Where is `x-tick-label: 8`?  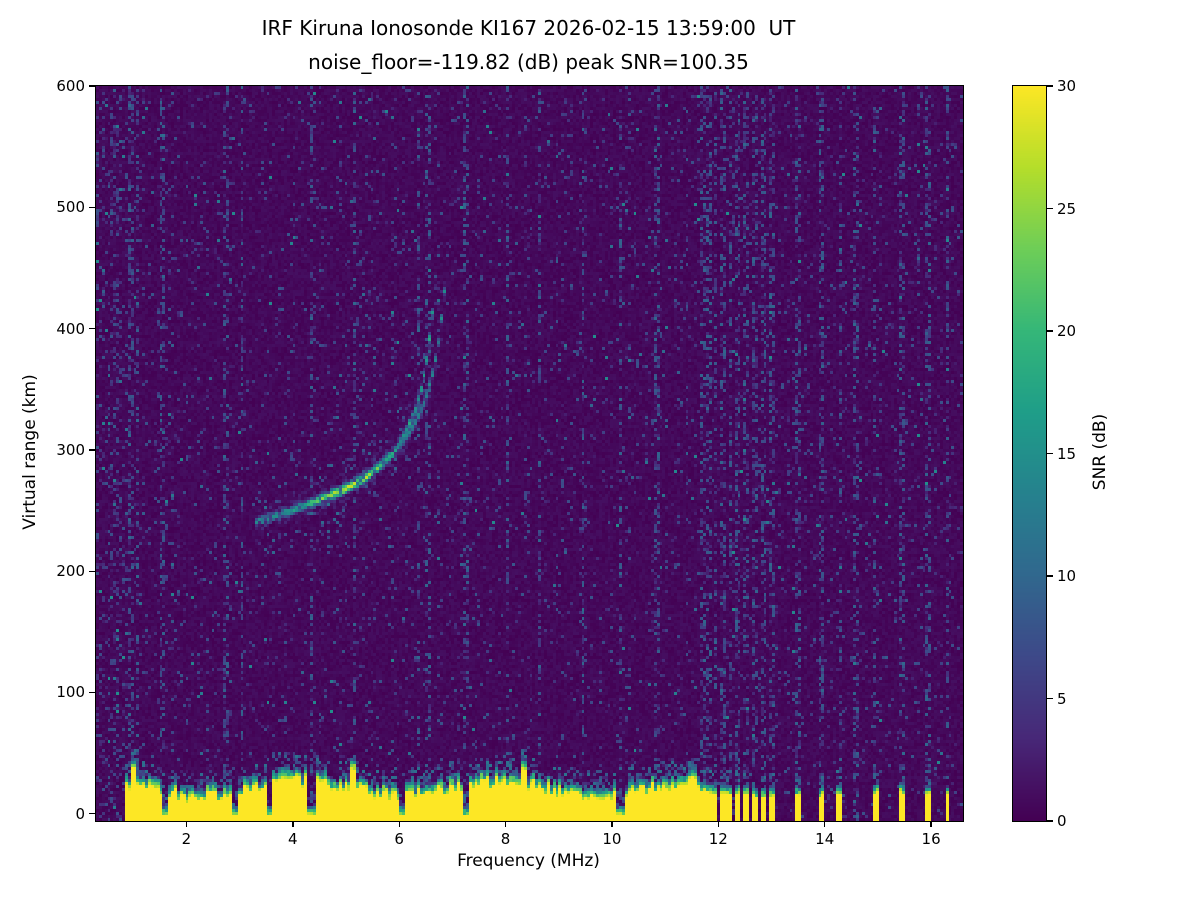
x-tick-label: 8 is located at coordinates (505, 839).